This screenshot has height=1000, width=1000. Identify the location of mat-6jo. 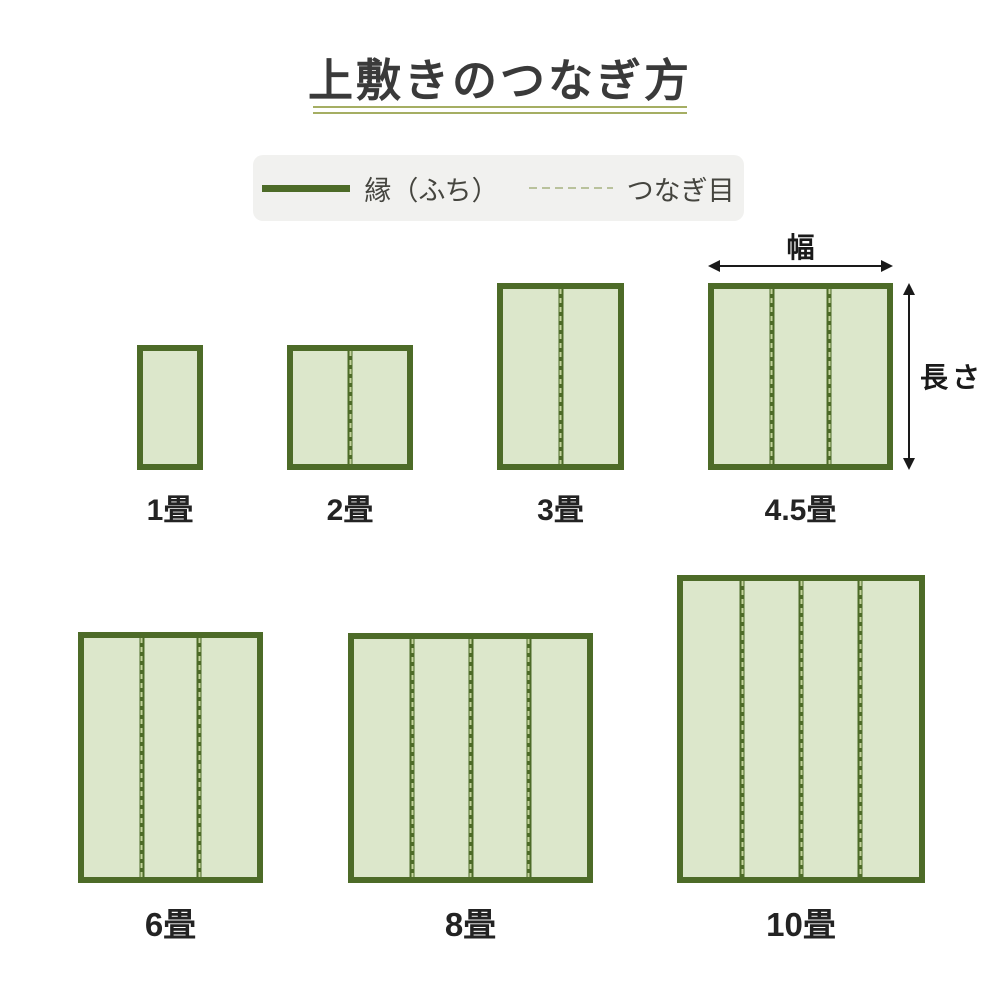
(170, 757).